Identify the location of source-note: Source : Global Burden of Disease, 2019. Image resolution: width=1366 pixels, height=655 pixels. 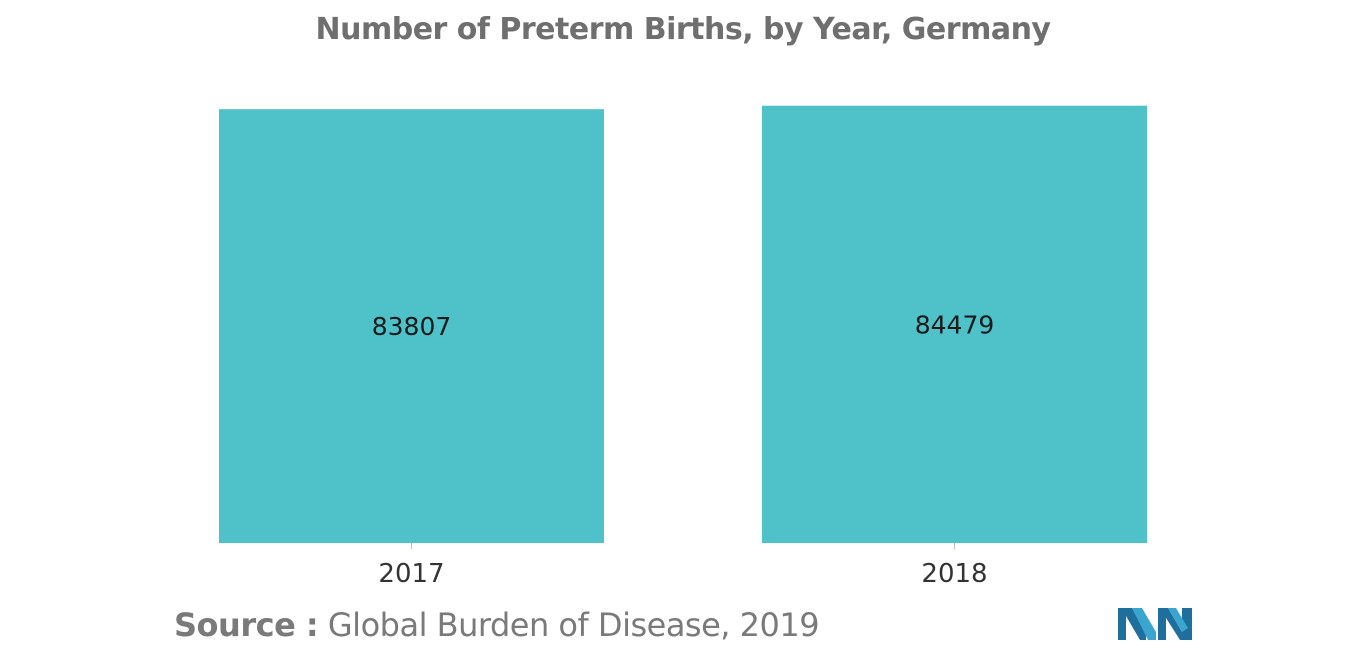
(497, 625).